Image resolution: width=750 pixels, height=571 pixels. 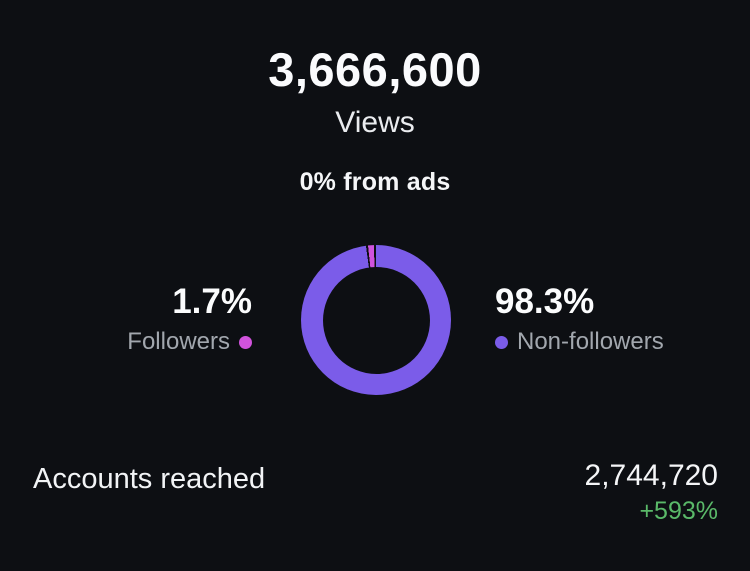 I want to click on followers-legend-label: Followers, so click(x=178, y=341).